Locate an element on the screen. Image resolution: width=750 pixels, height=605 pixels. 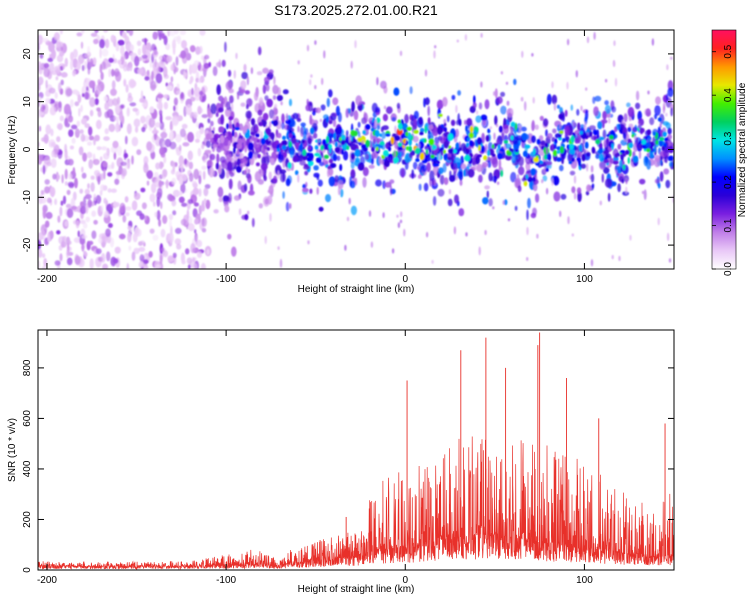
colorbar-tick-label: 0.5 is located at coordinates (728, 51).